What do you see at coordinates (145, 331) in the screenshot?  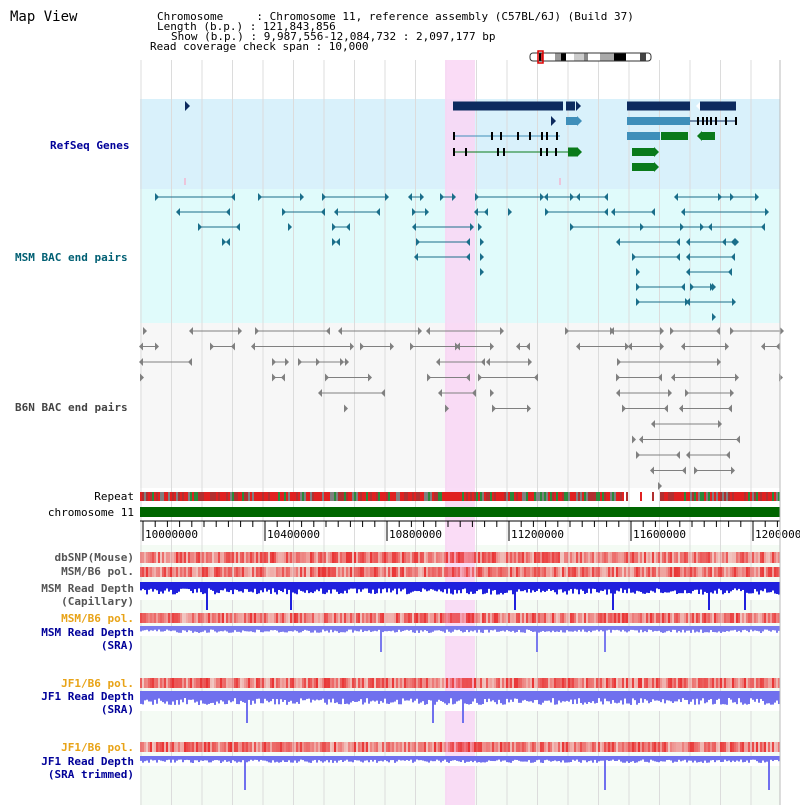 I see `b6n-bac-end` at bounding box center [145, 331].